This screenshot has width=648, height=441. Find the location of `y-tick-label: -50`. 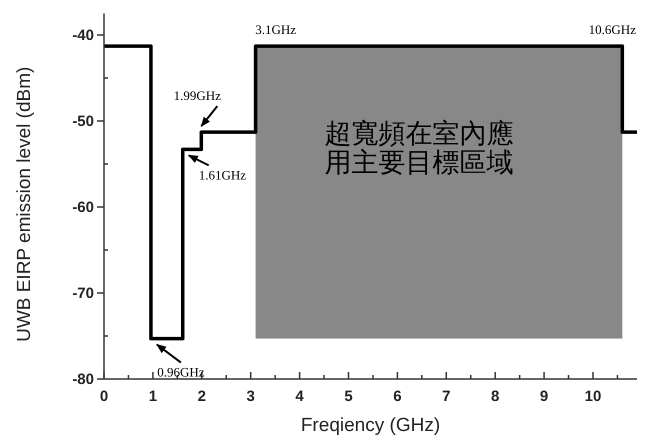

y-tick-label: -50 is located at coordinates (83, 121).